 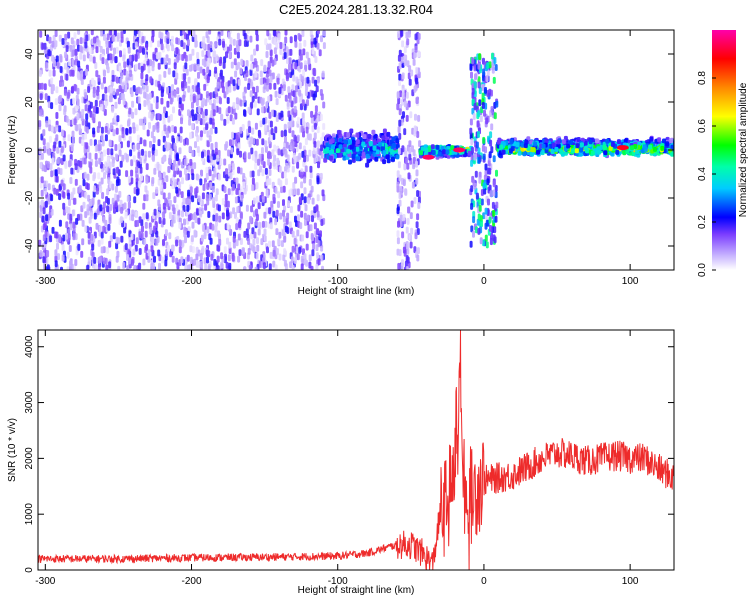 I want to click on spectrogram-cell-r0-1940, so click(x=302, y=129).